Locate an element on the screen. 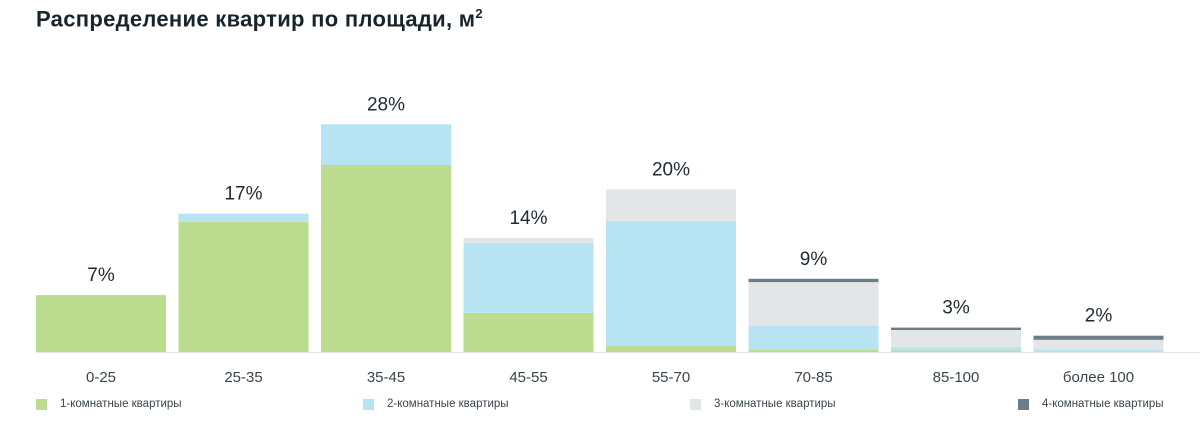  category-label-25-35: 25-35 is located at coordinates (243, 377).